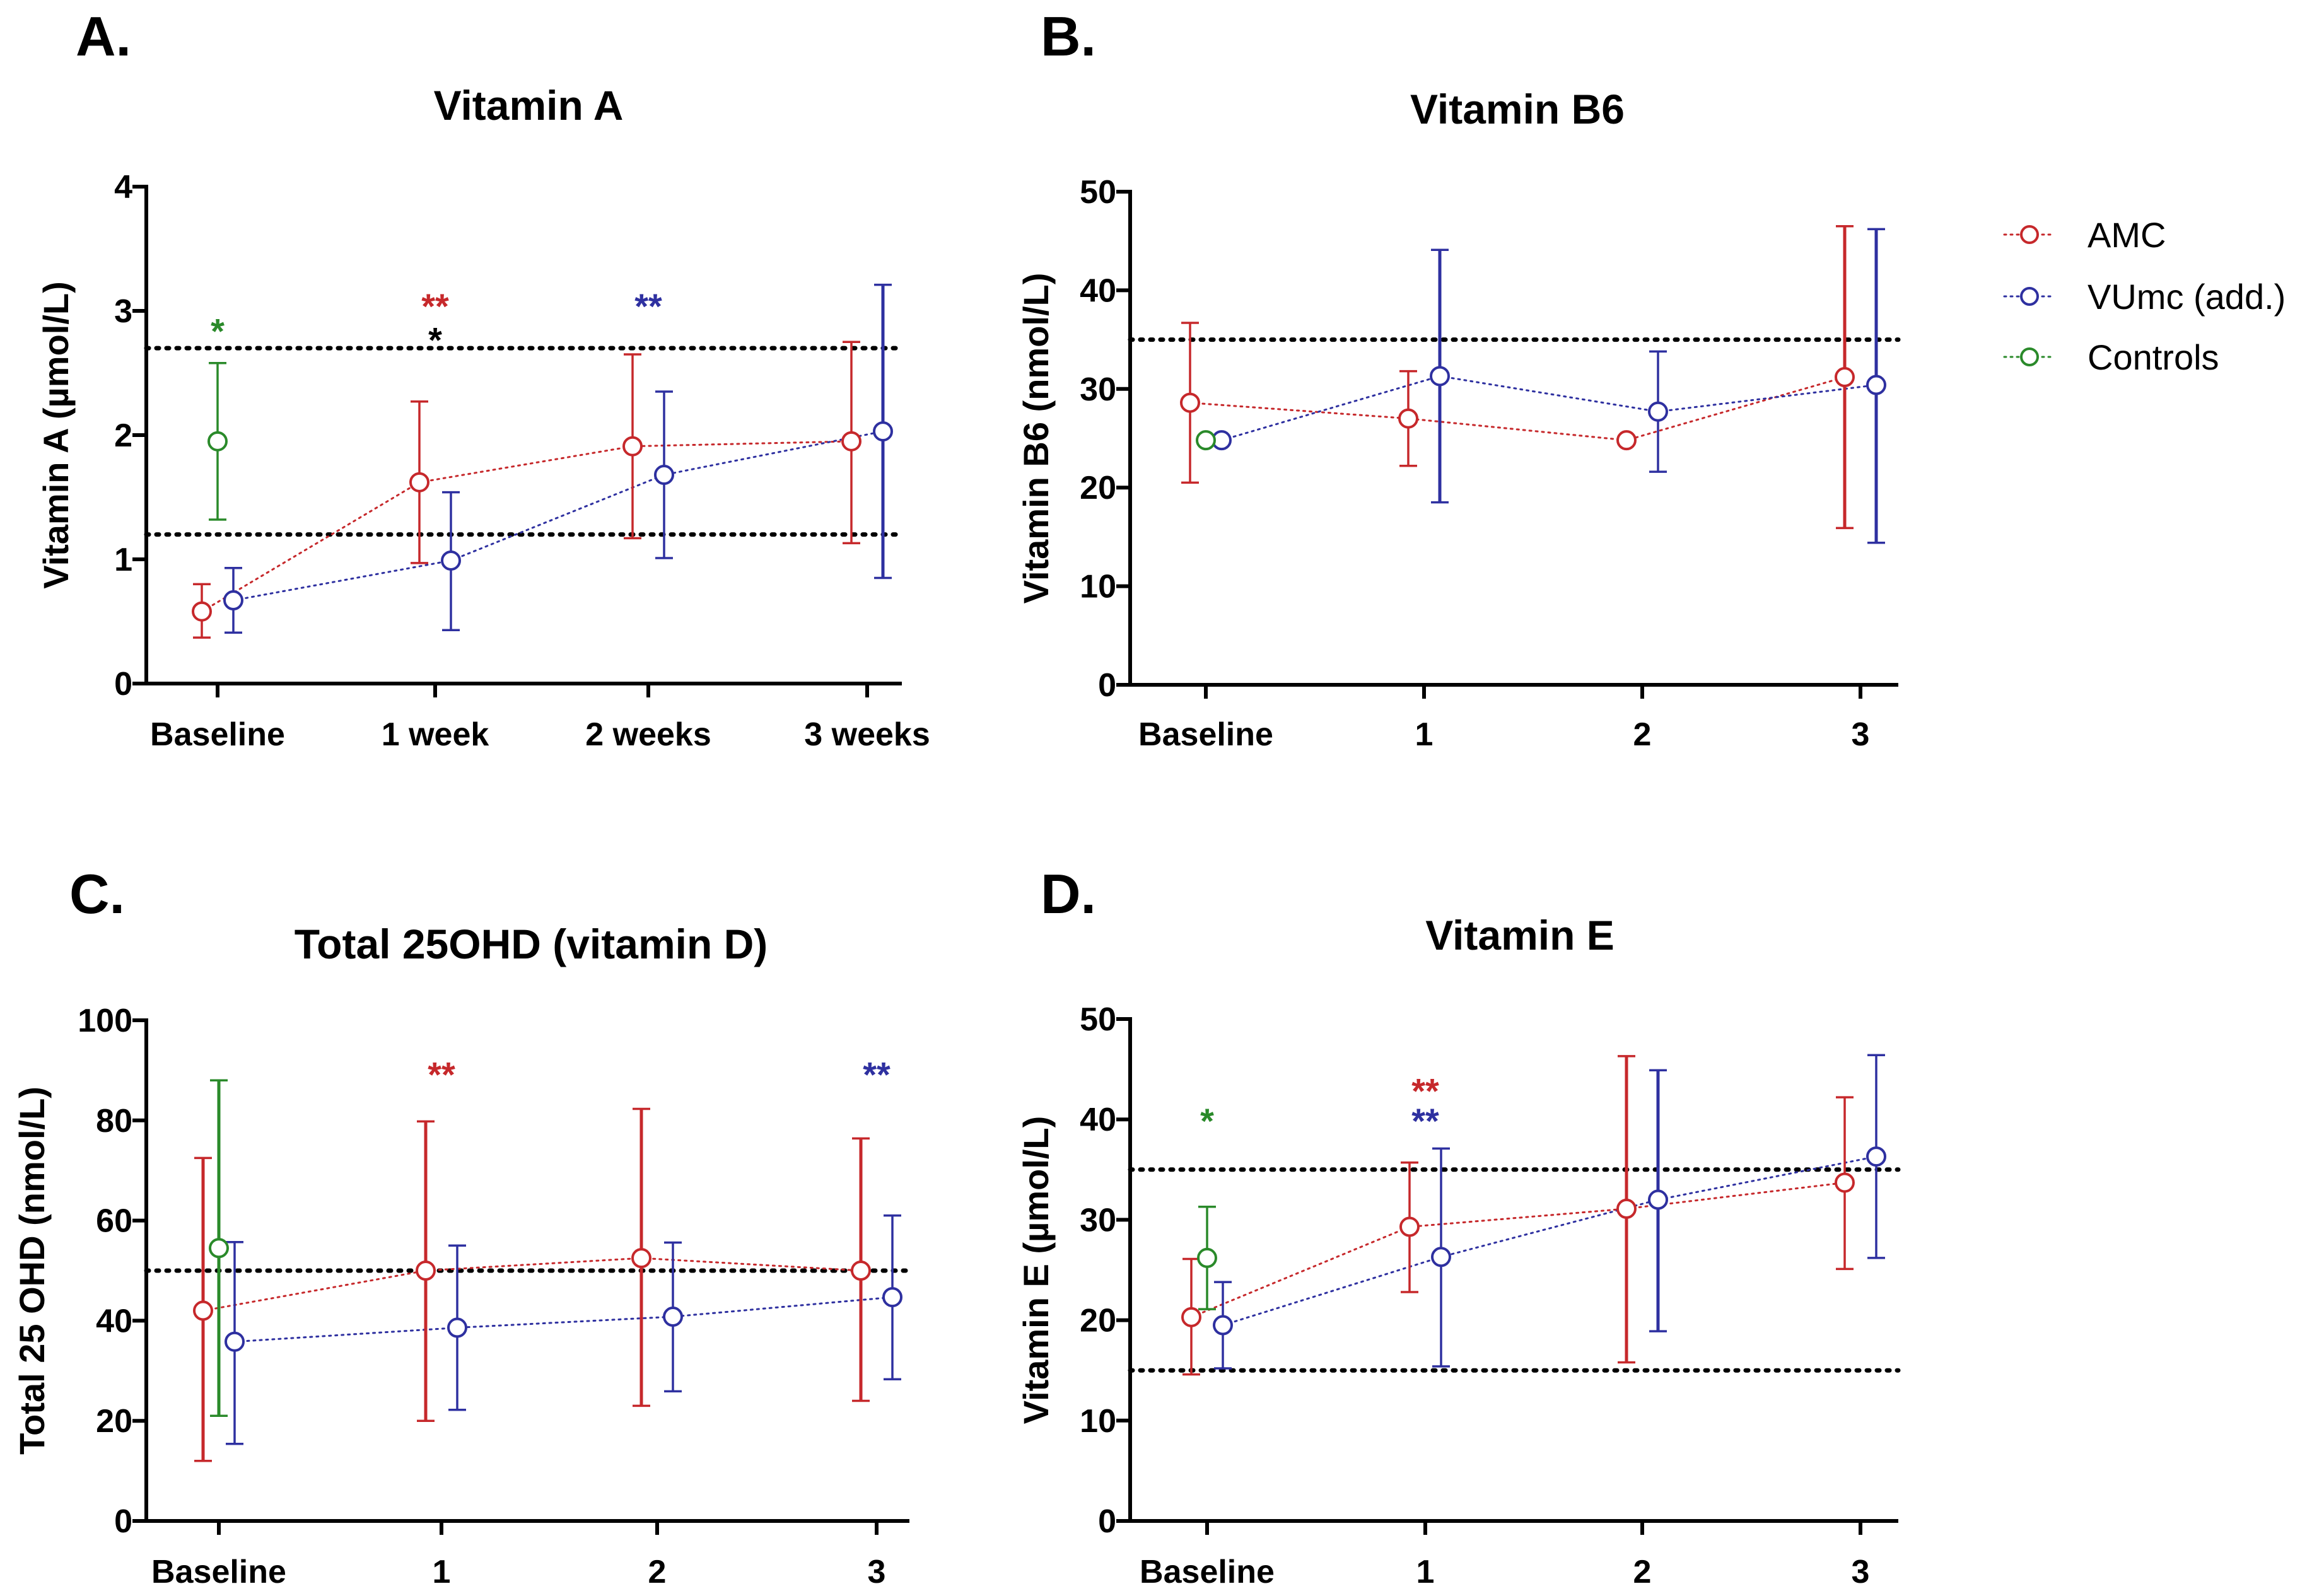 This screenshot has height=1596, width=2324. Describe the element at coordinates (2187, 297) in the screenshot. I see `legend-label: VUmc (add.)` at that location.